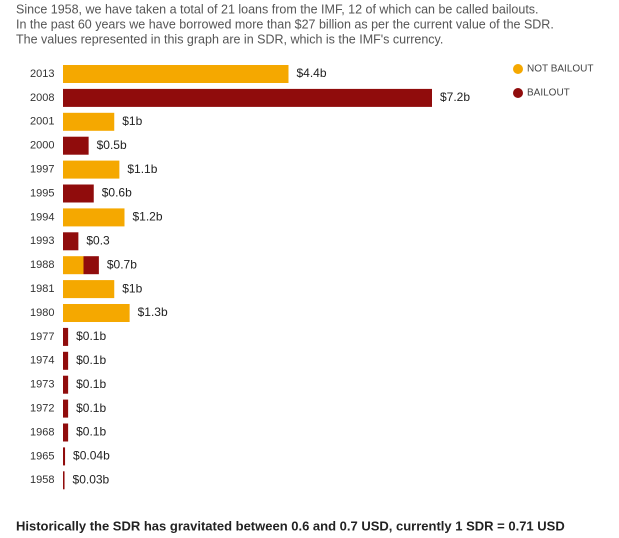  Describe the element at coordinates (91, 479) in the screenshot. I see `value-label: $0.03b` at that location.